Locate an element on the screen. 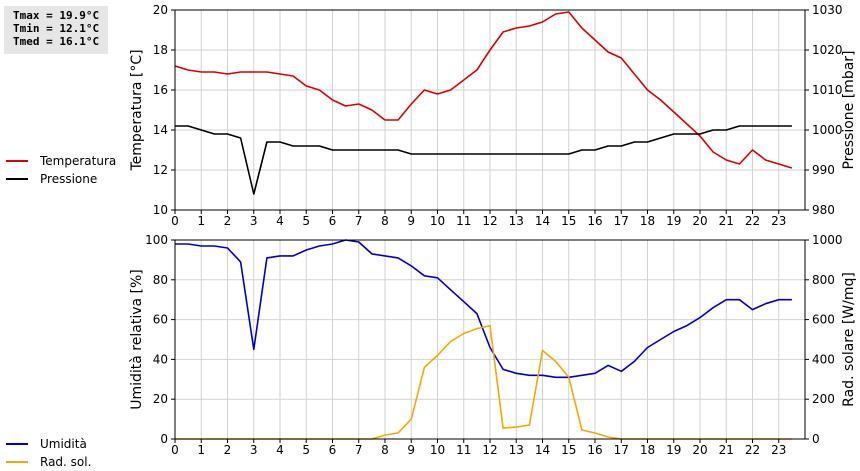 This screenshot has height=471, width=860. y-tick-label-right: 980 is located at coordinates (823, 210).